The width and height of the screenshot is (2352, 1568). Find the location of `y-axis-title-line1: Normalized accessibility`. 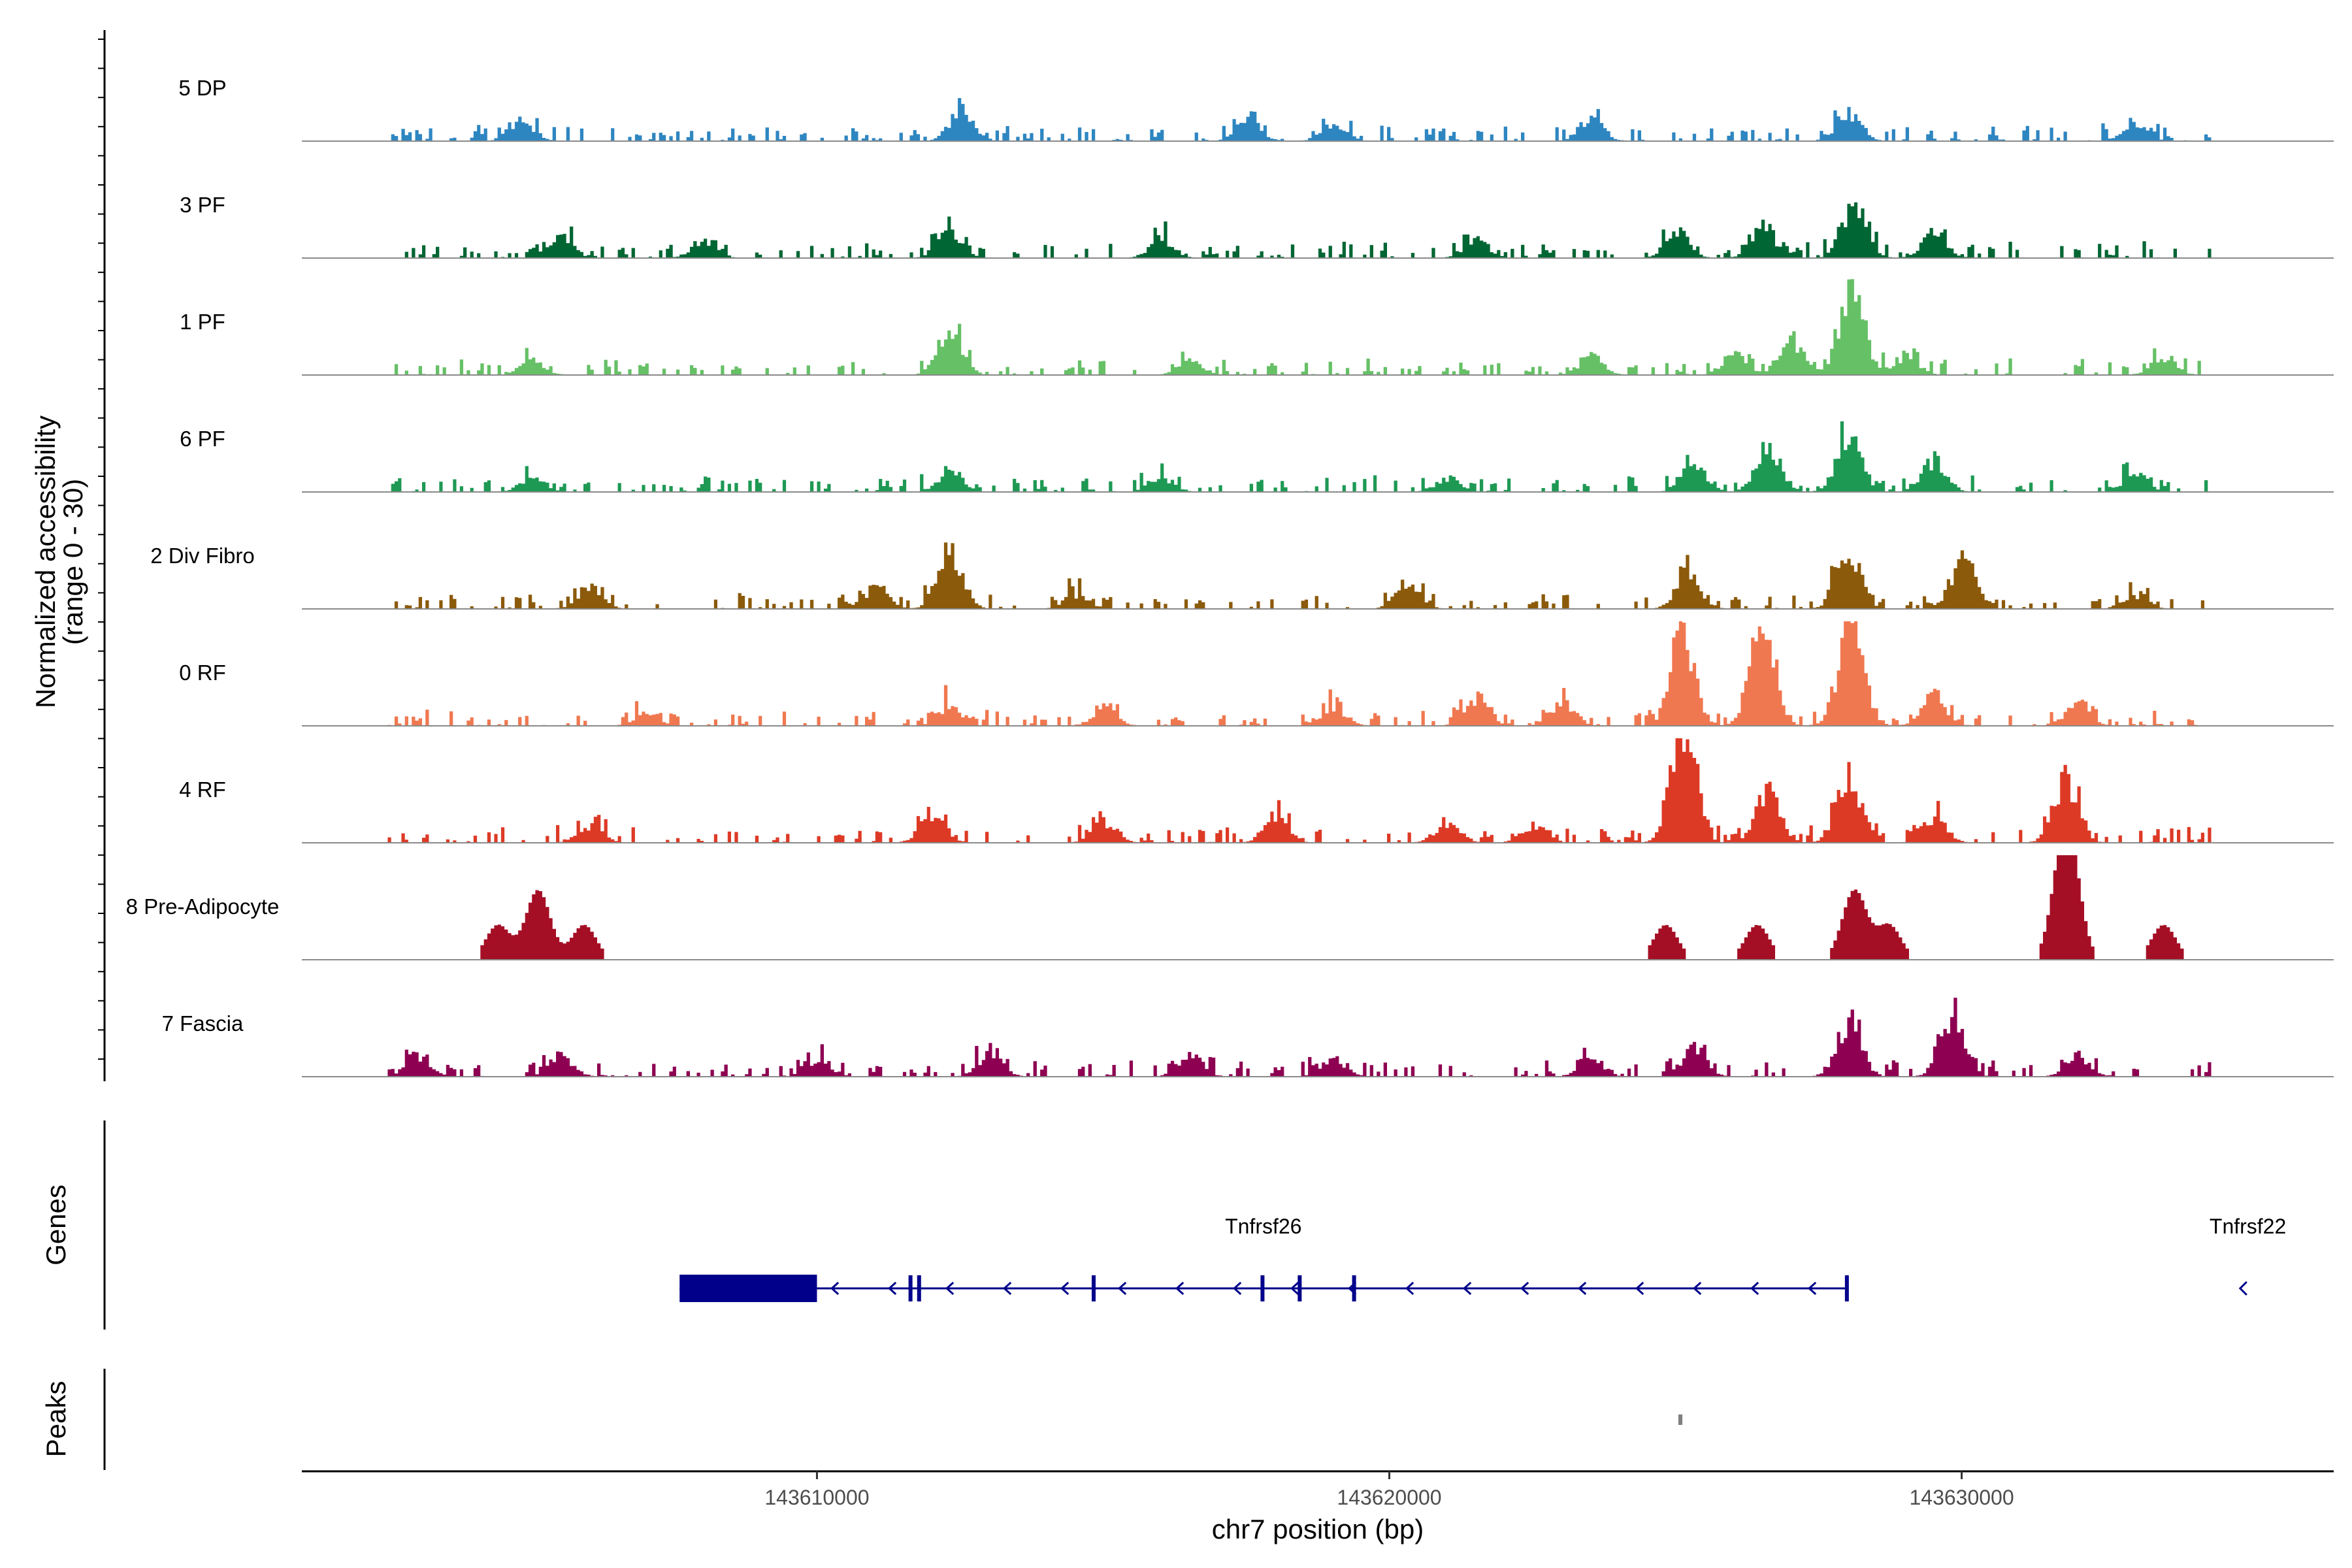

y-axis-title-line1: Normalized accessibility is located at coordinates (45, 562).